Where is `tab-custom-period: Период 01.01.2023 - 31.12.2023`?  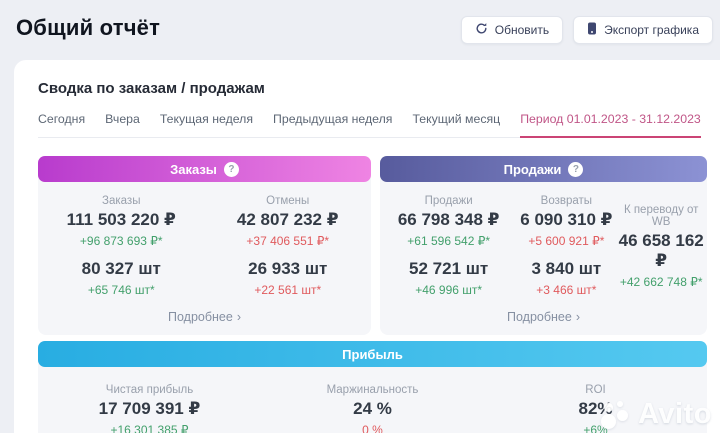
tab-custom-period: Период 01.01.2023 - 31.12.2023 is located at coordinates (610, 125).